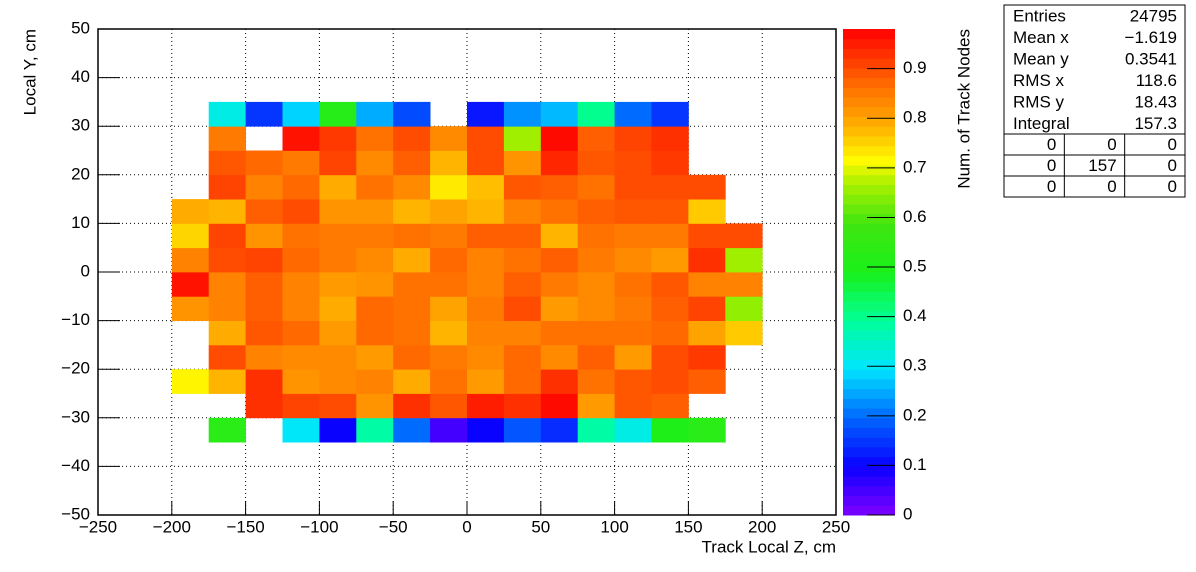 This screenshot has height=572, width=1196. I want to click on y-tick-label: 50, so click(80, 27).